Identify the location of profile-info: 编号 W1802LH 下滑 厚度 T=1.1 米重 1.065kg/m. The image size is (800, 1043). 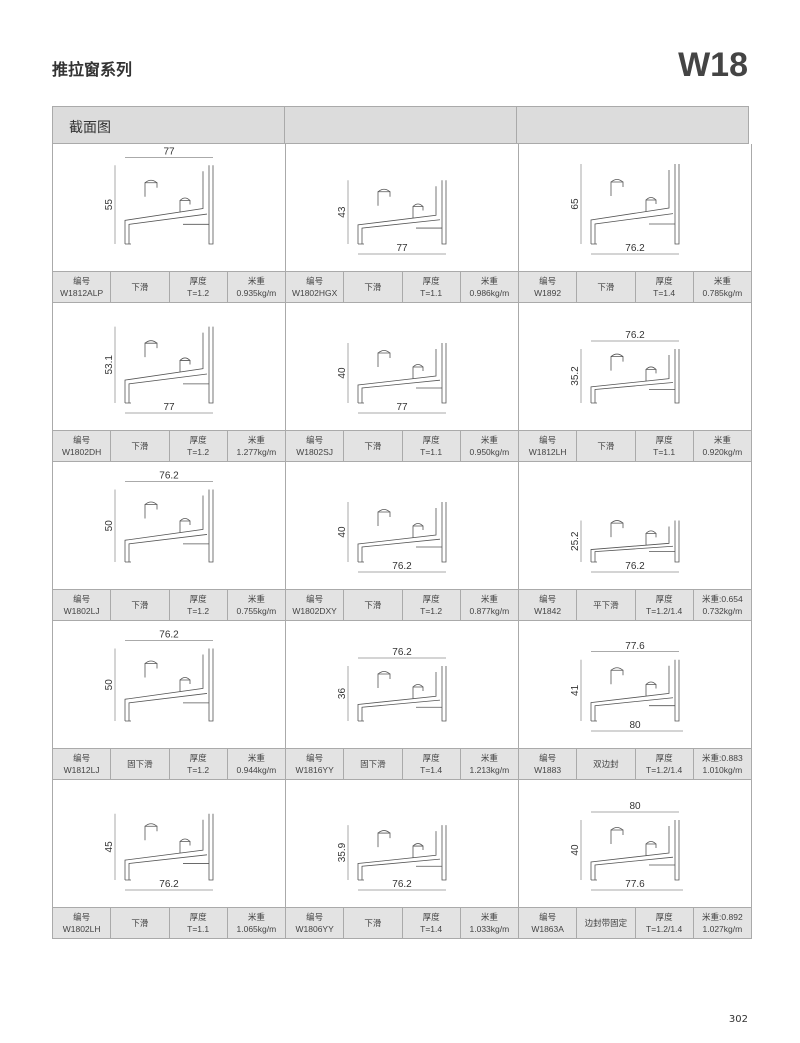
(169, 923).